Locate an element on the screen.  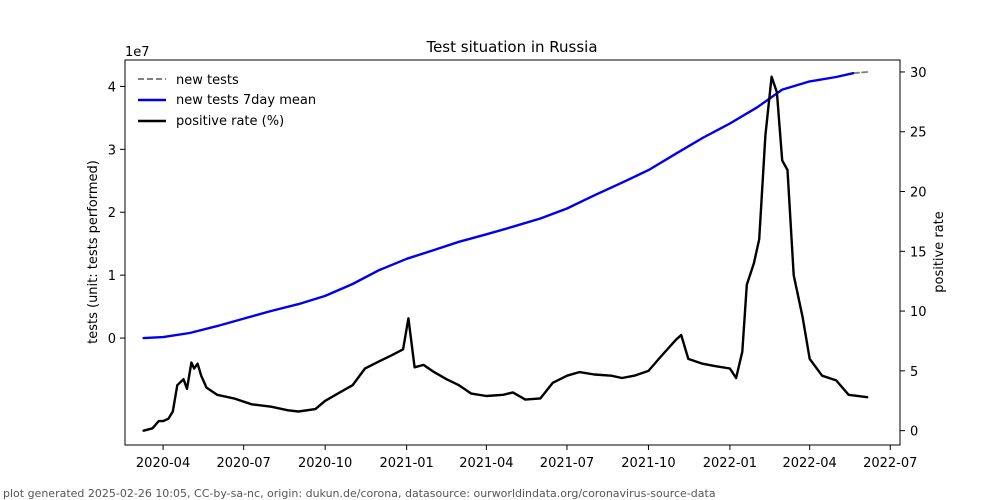
x-tick-label: 2021-01 is located at coordinates (406, 463).